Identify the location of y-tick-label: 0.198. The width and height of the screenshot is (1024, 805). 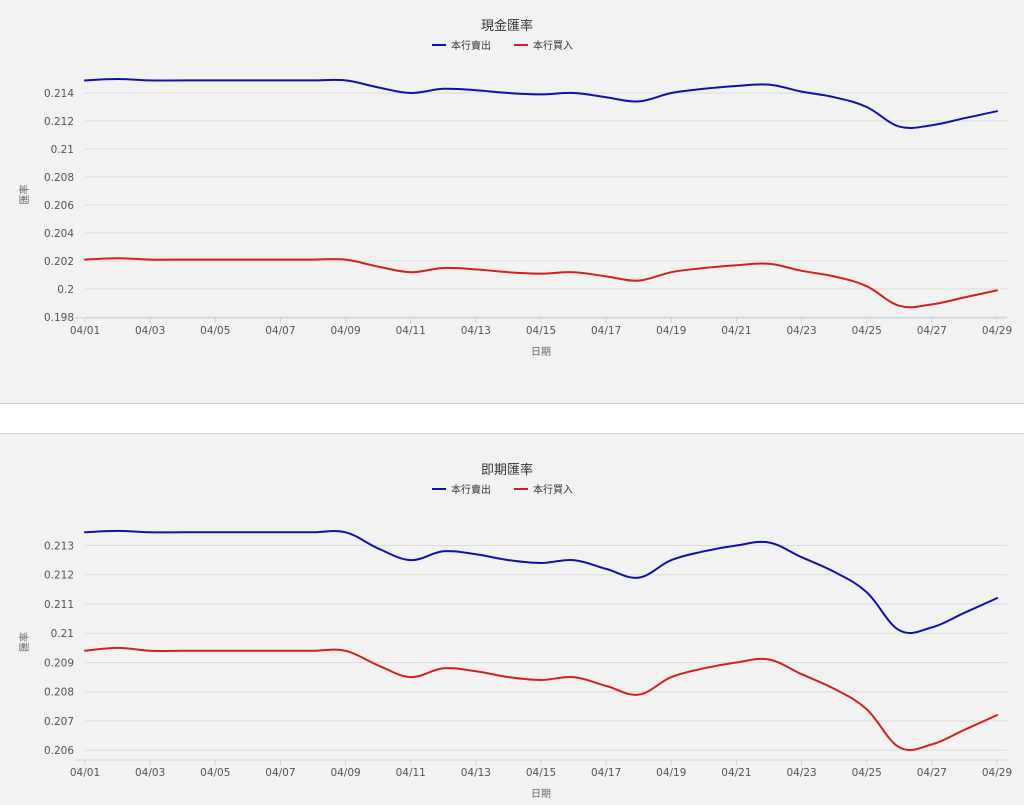
(59, 318).